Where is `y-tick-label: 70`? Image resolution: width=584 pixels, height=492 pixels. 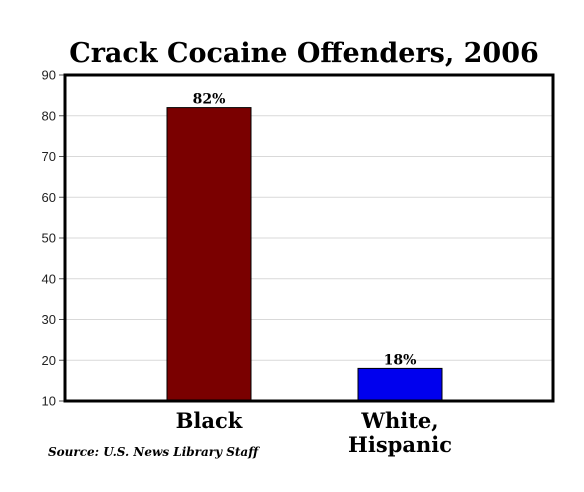
y-tick-label: 70 is located at coordinates (49, 156).